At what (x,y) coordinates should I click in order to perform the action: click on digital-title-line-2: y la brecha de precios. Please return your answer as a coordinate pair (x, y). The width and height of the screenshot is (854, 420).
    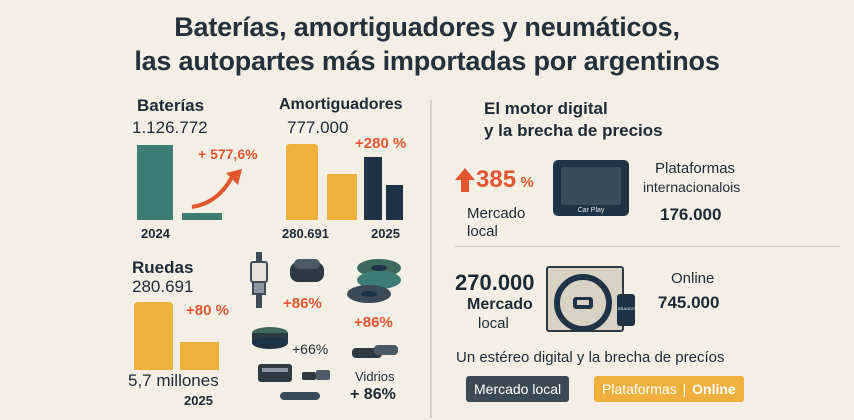
    Looking at the image, I should click on (573, 130).